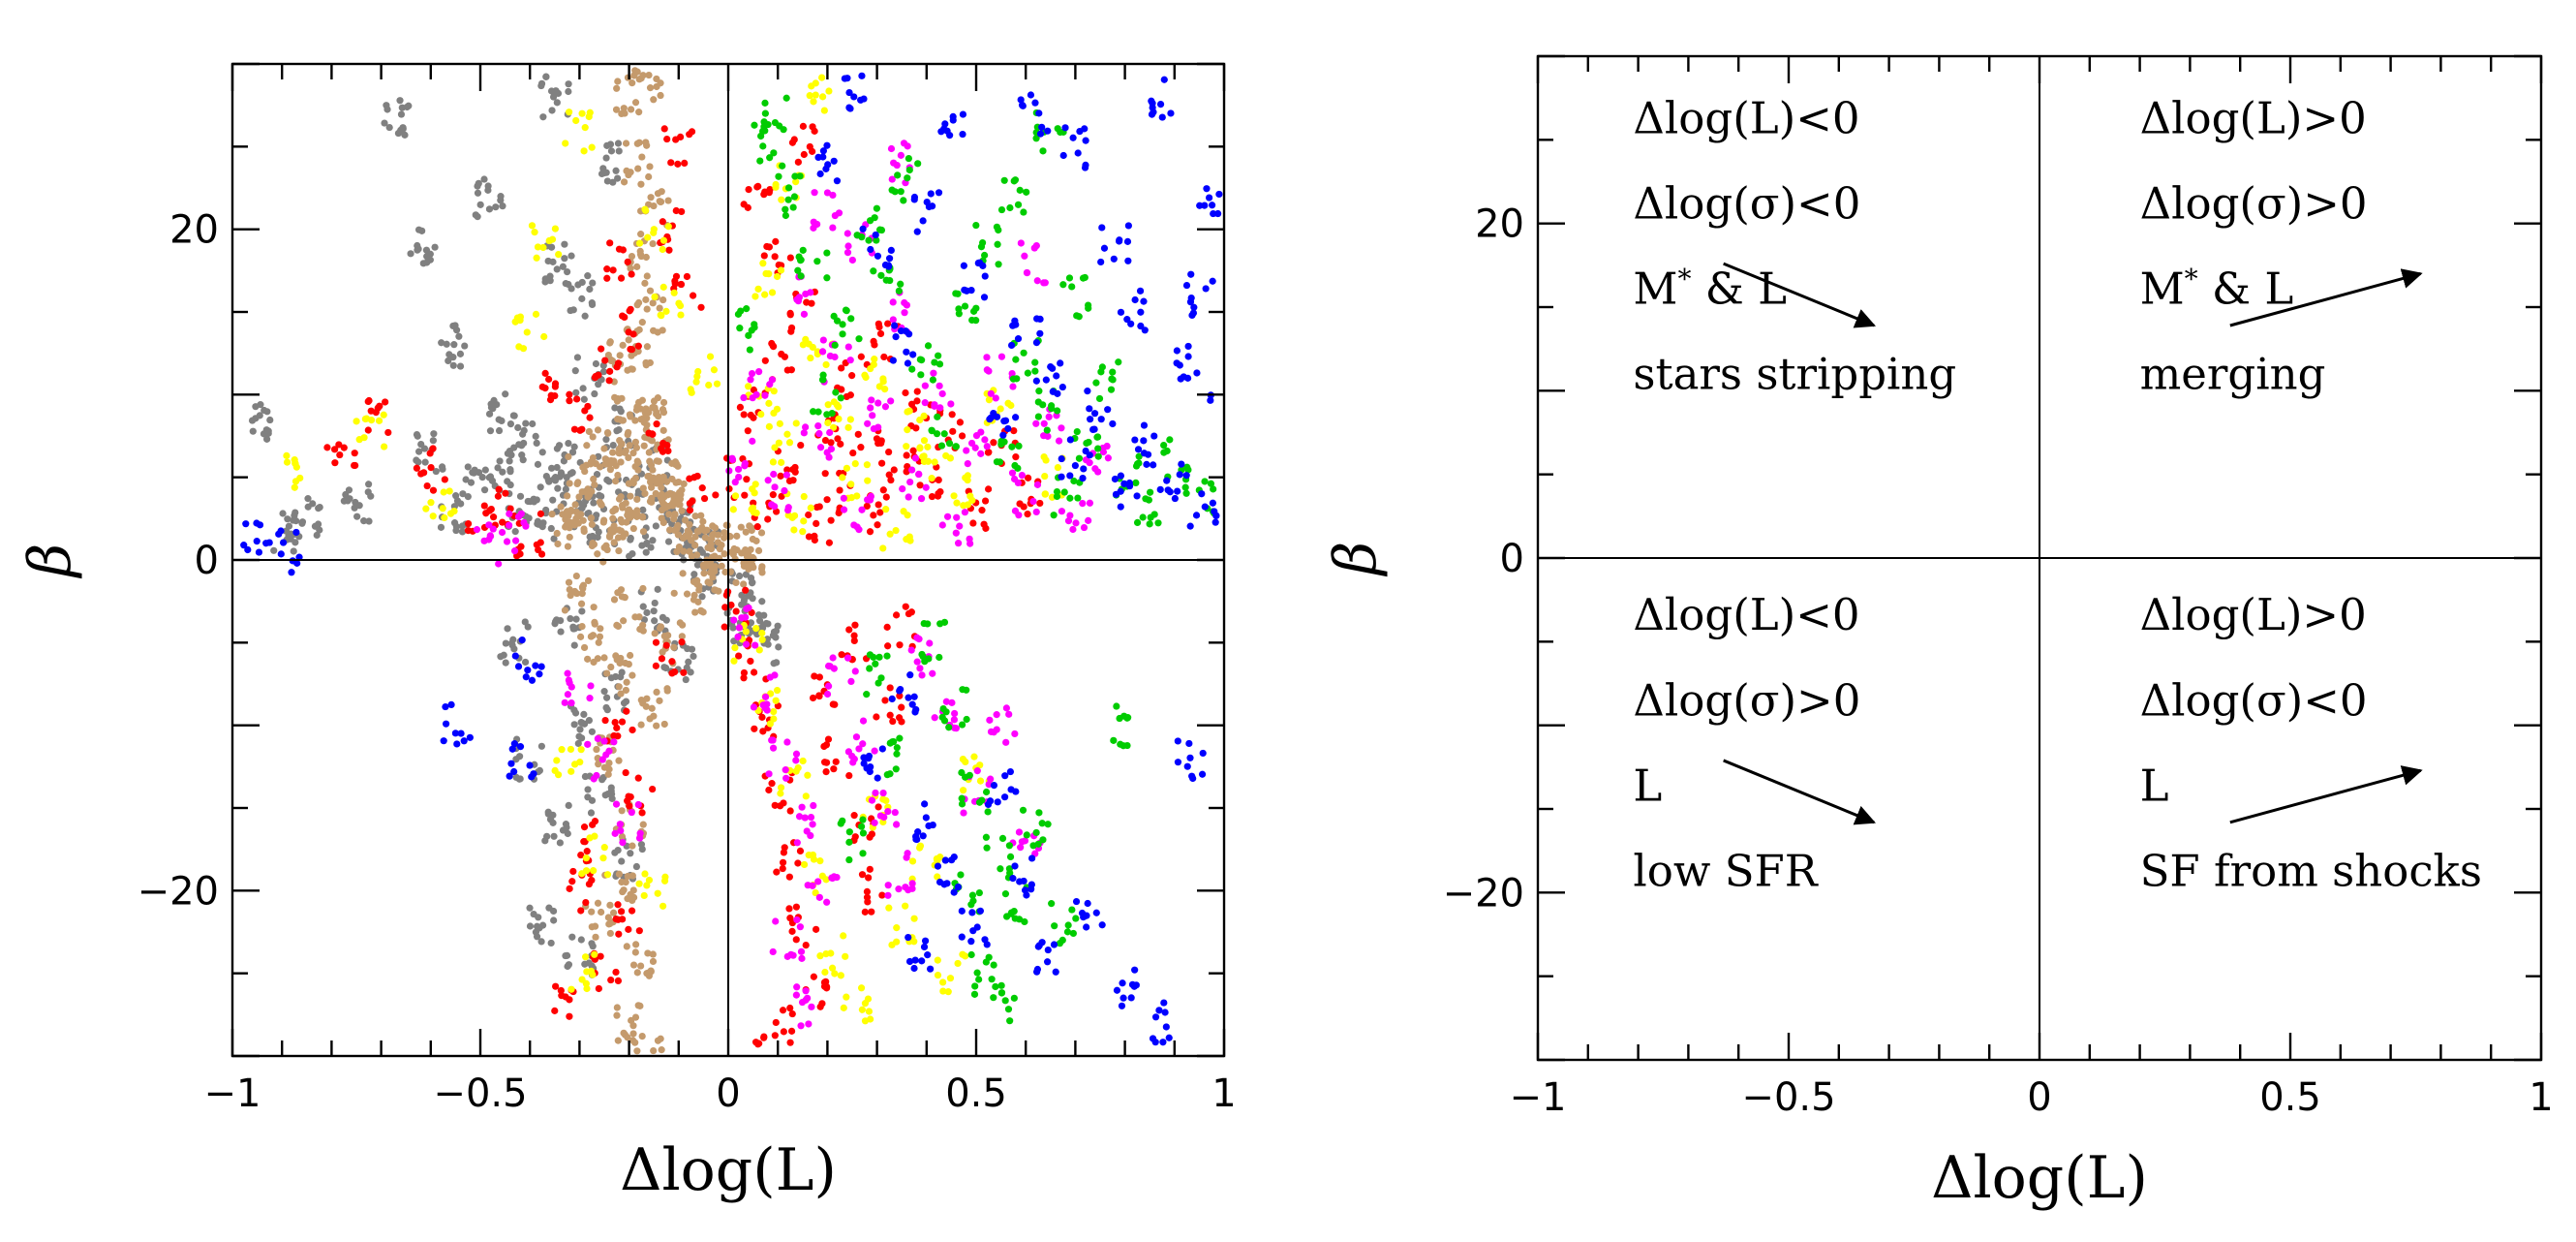 Image resolution: width=2576 pixels, height=1242 pixels. Describe the element at coordinates (178, 891) in the screenshot. I see `y-tick-label: −20` at that location.